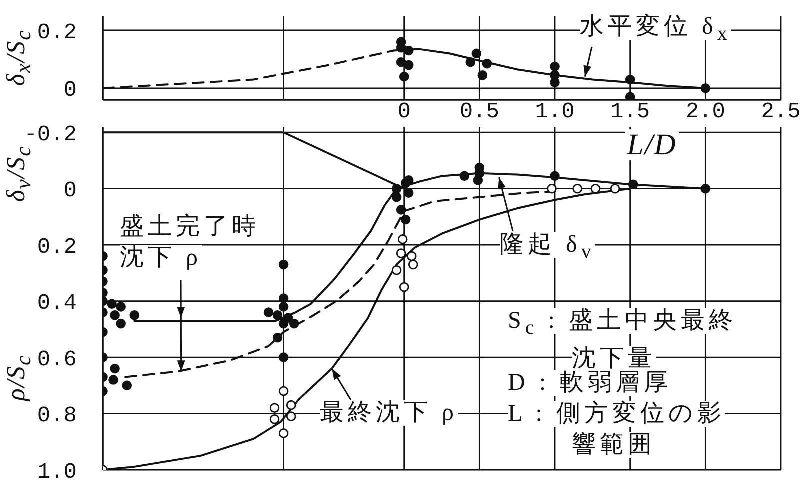 This screenshot has height=484, width=806. I want to click on x-tick-label: 1.0, so click(555, 112).